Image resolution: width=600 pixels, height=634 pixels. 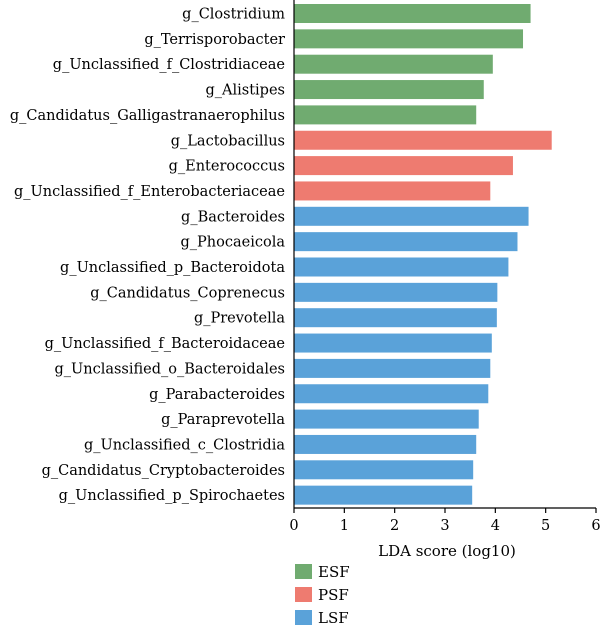 I want to click on bar-g-enterococcus, so click(x=403, y=166).